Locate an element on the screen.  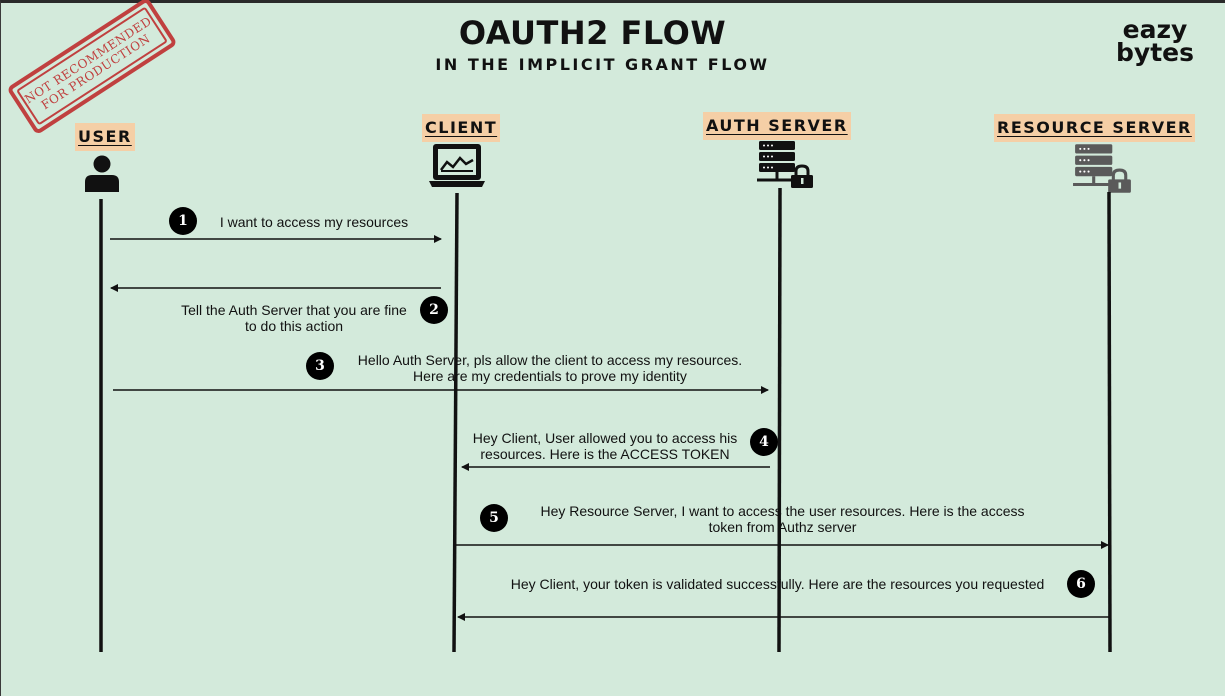
actor-label-auth-server: AUTH SERVER is located at coordinates (777, 126).